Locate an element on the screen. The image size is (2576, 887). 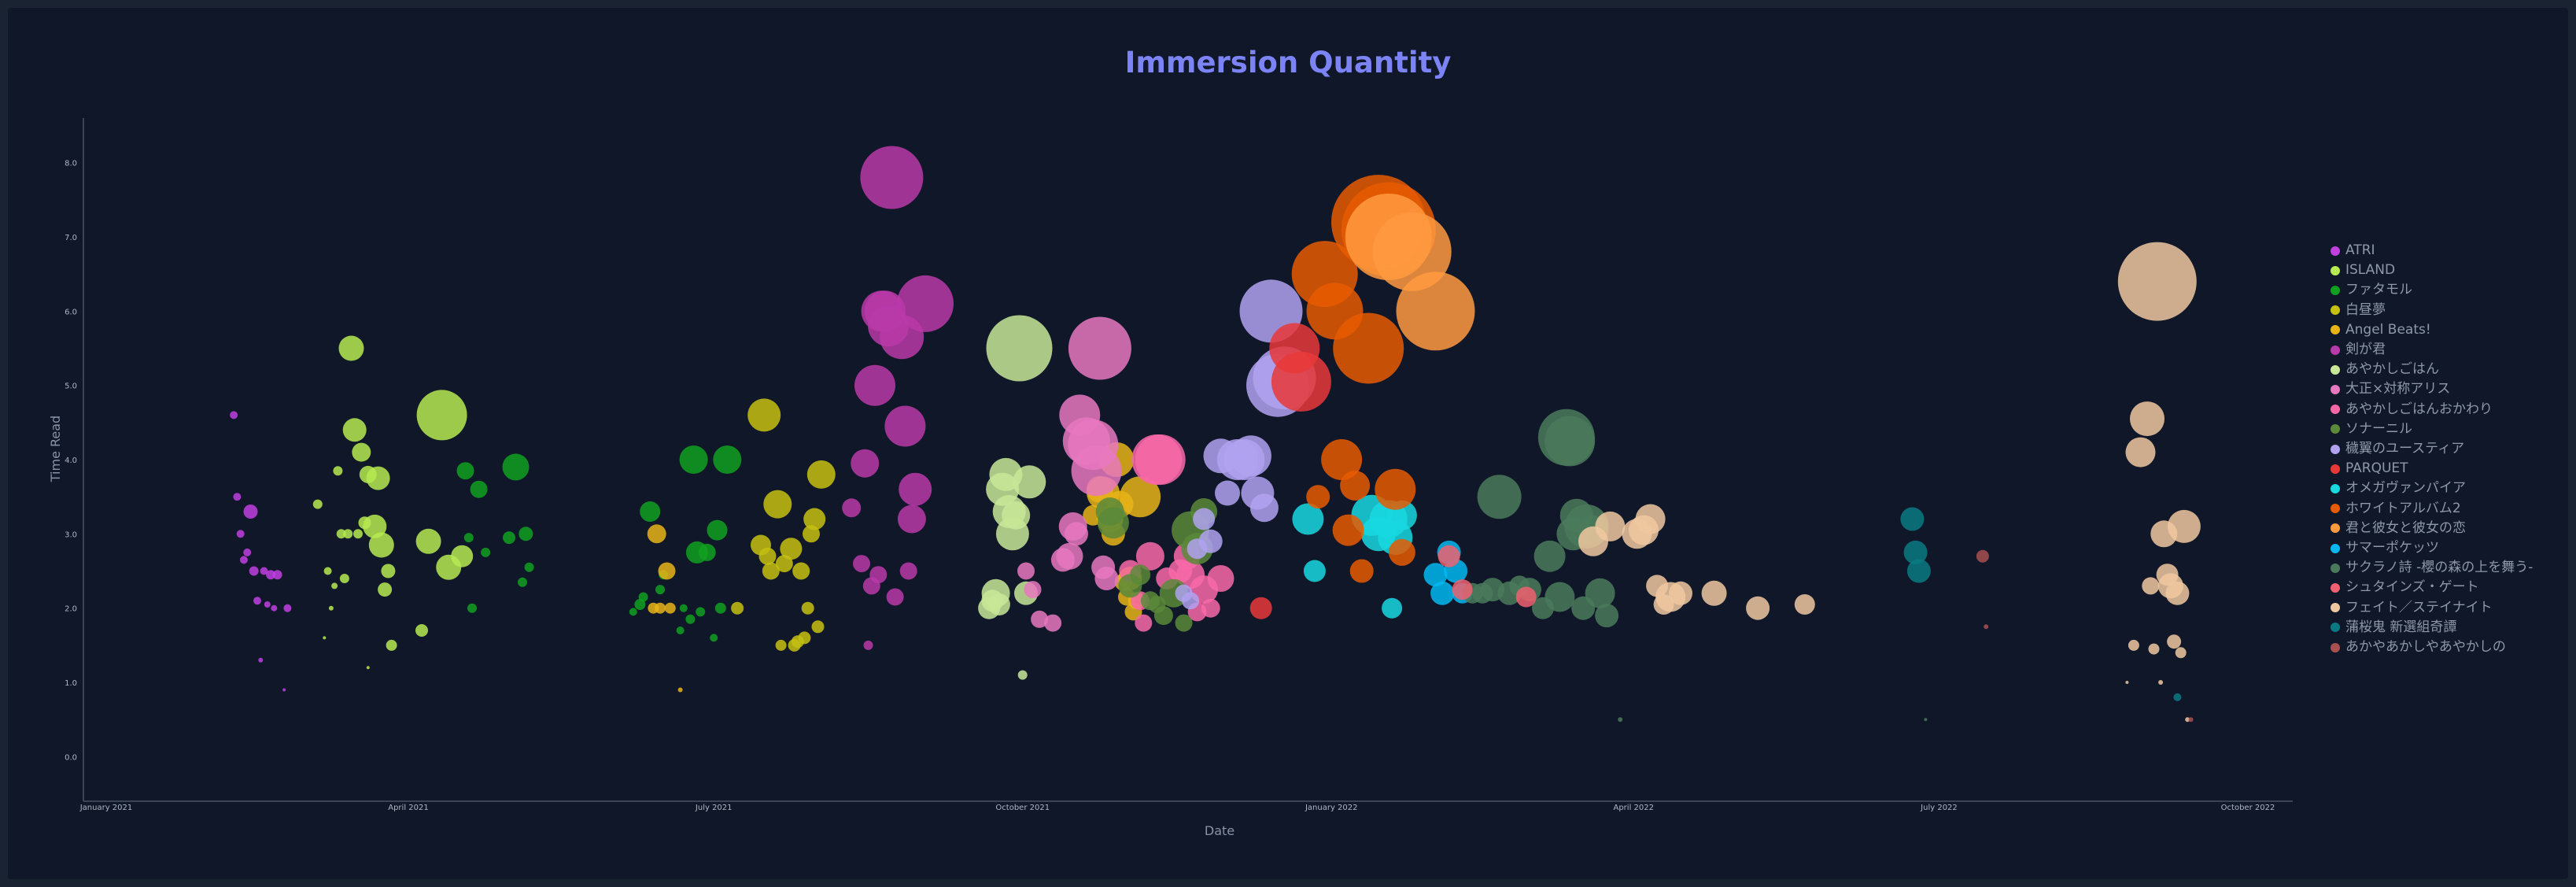
legend-label: あかやあかしやあやかしの is located at coordinates (2425, 647).